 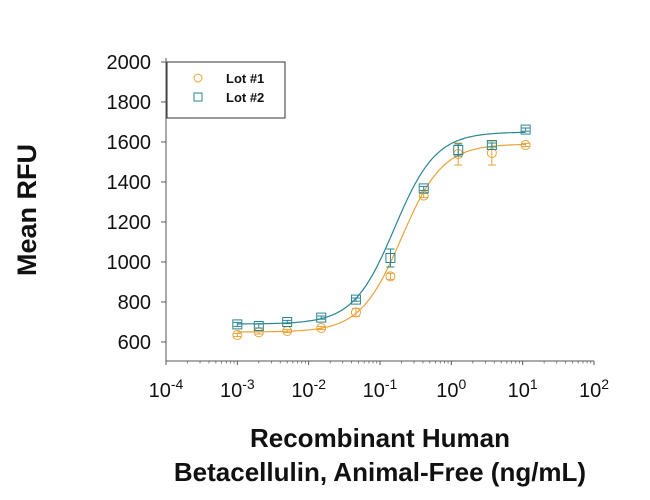 What do you see at coordinates (198, 78) in the screenshot?
I see `legend-marker-lot1` at bounding box center [198, 78].